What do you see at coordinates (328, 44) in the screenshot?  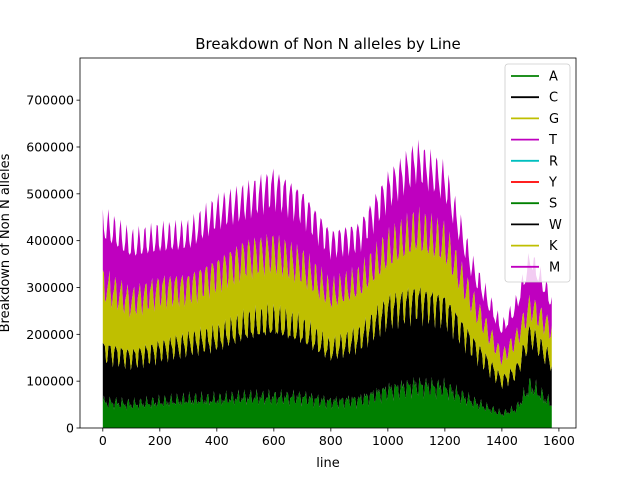 I see `chart-title: Breakdown of Non N alleles by Line` at bounding box center [328, 44].